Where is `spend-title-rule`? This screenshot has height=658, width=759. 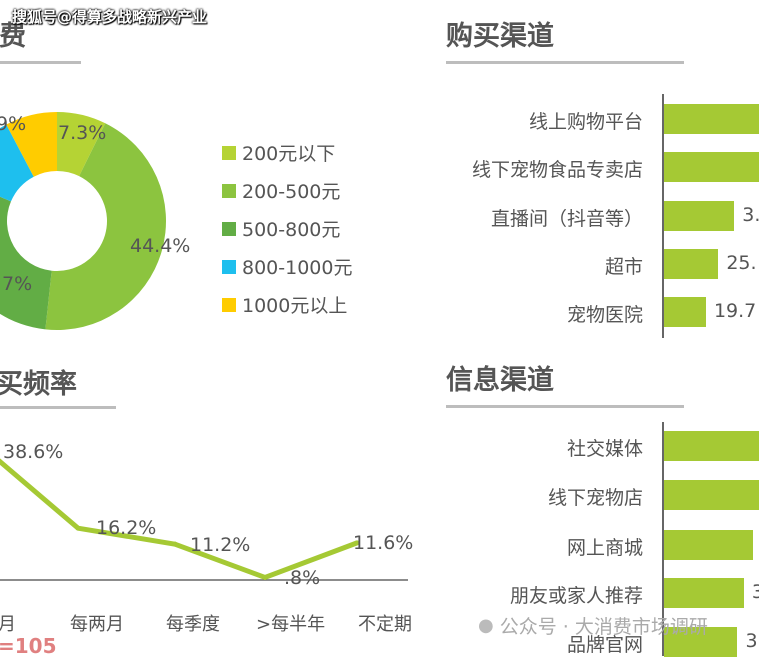
spend-title-rule is located at coordinates (40, 62).